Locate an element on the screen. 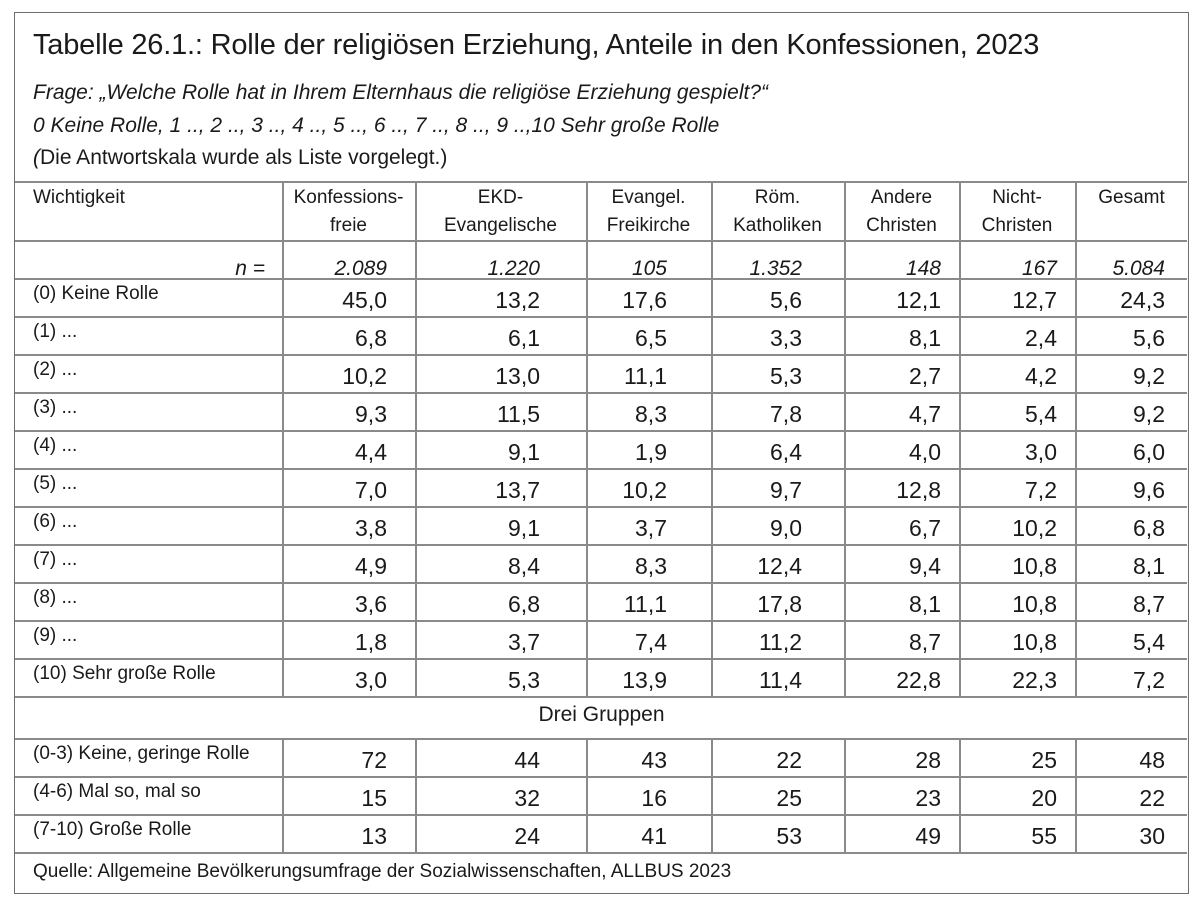 The image size is (1200, 904). group-row-value: 48 is located at coordinates (1152, 760).